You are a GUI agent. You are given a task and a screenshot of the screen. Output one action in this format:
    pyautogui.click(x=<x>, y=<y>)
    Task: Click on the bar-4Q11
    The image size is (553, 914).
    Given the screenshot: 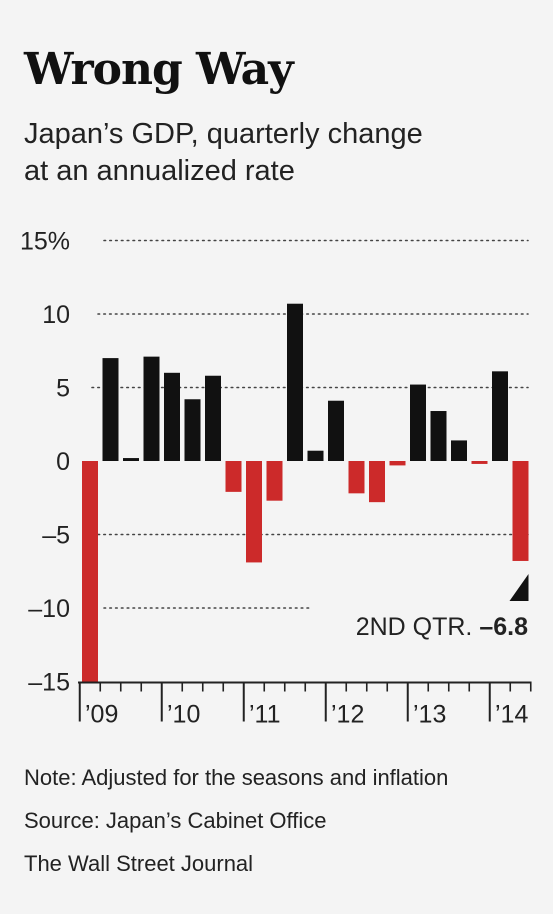 What is the action you would take?
    pyautogui.click(x=315, y=455)
    